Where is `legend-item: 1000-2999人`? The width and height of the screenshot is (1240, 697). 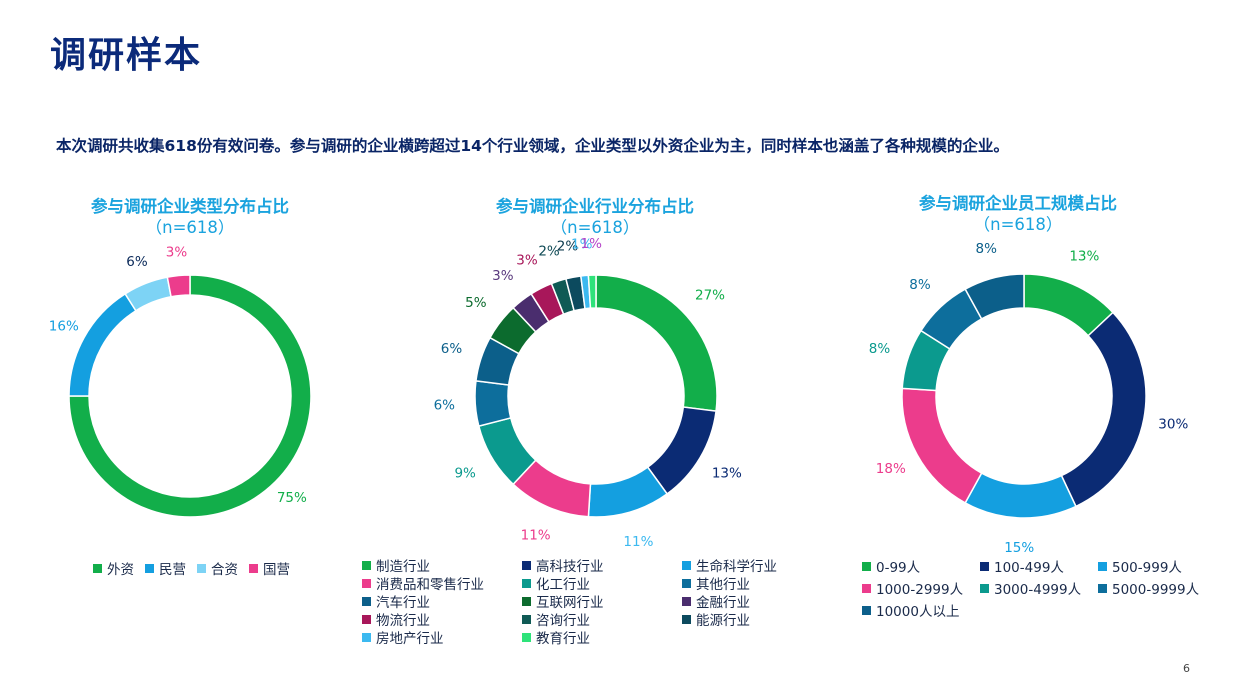
legend-item: 1000-2999人 is located at coordinates (912, 588).